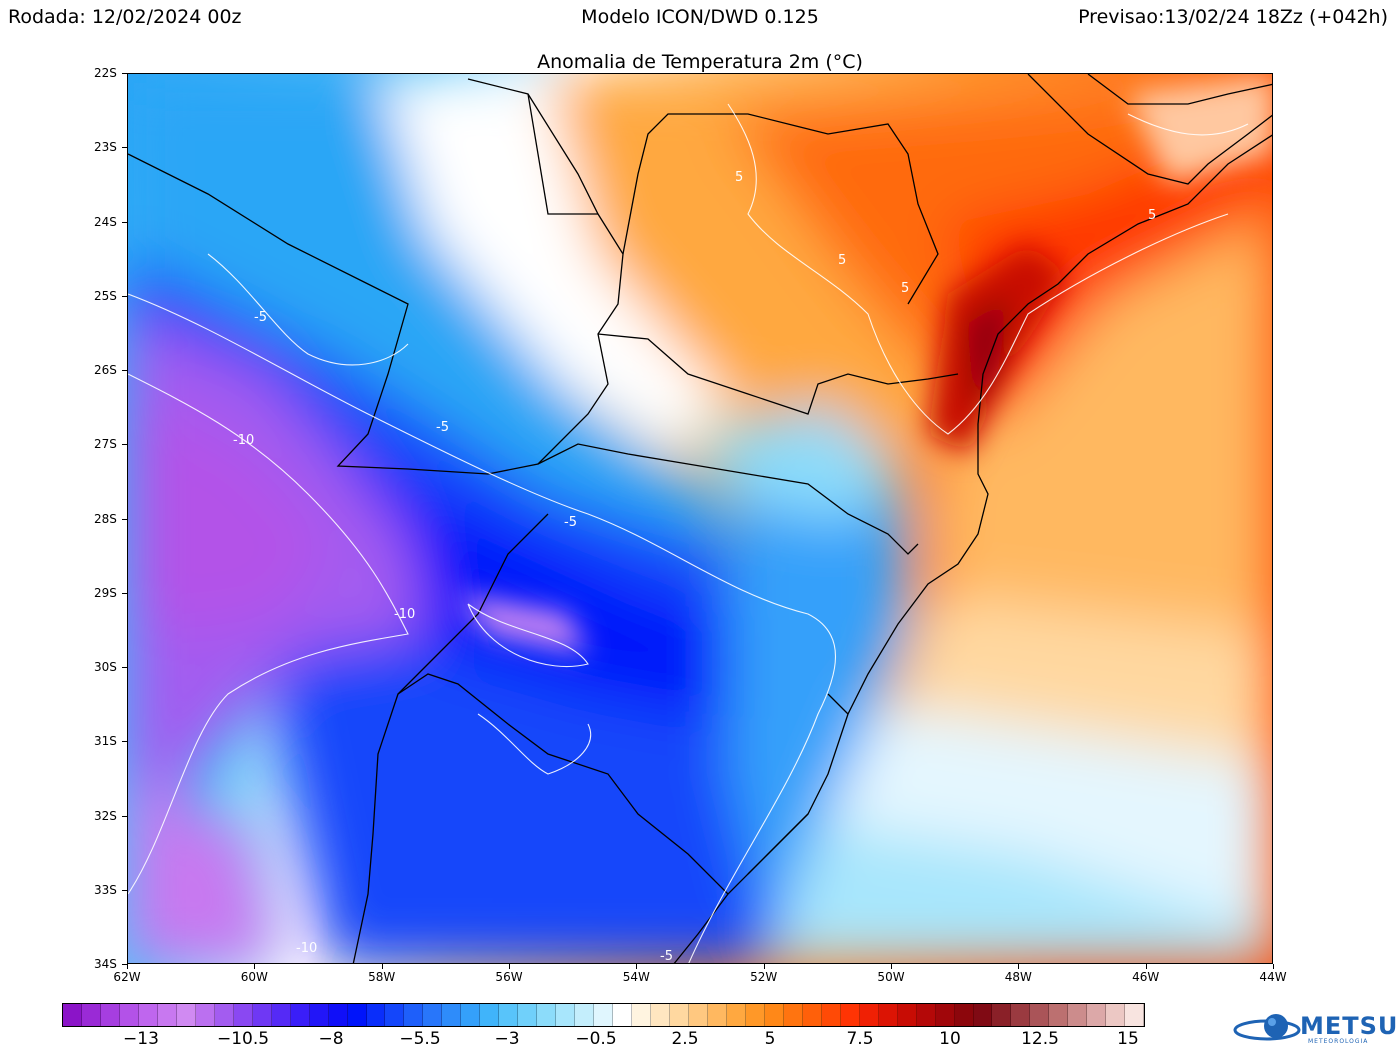 This screenshot has width=1400, height=1052. Describe the element at coordinates (105, 73) in the screenshot. I see `lat-tick-label: 22S` at that location.